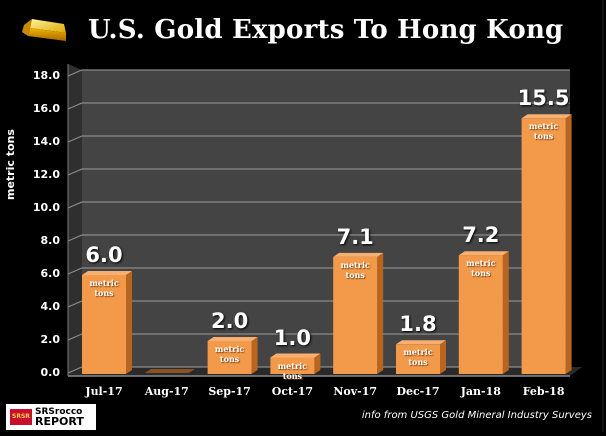 Image resolution: width=606 pixels, height=436 pixels. I want to click on y-tick-label: 14.0, so click(46, 141).